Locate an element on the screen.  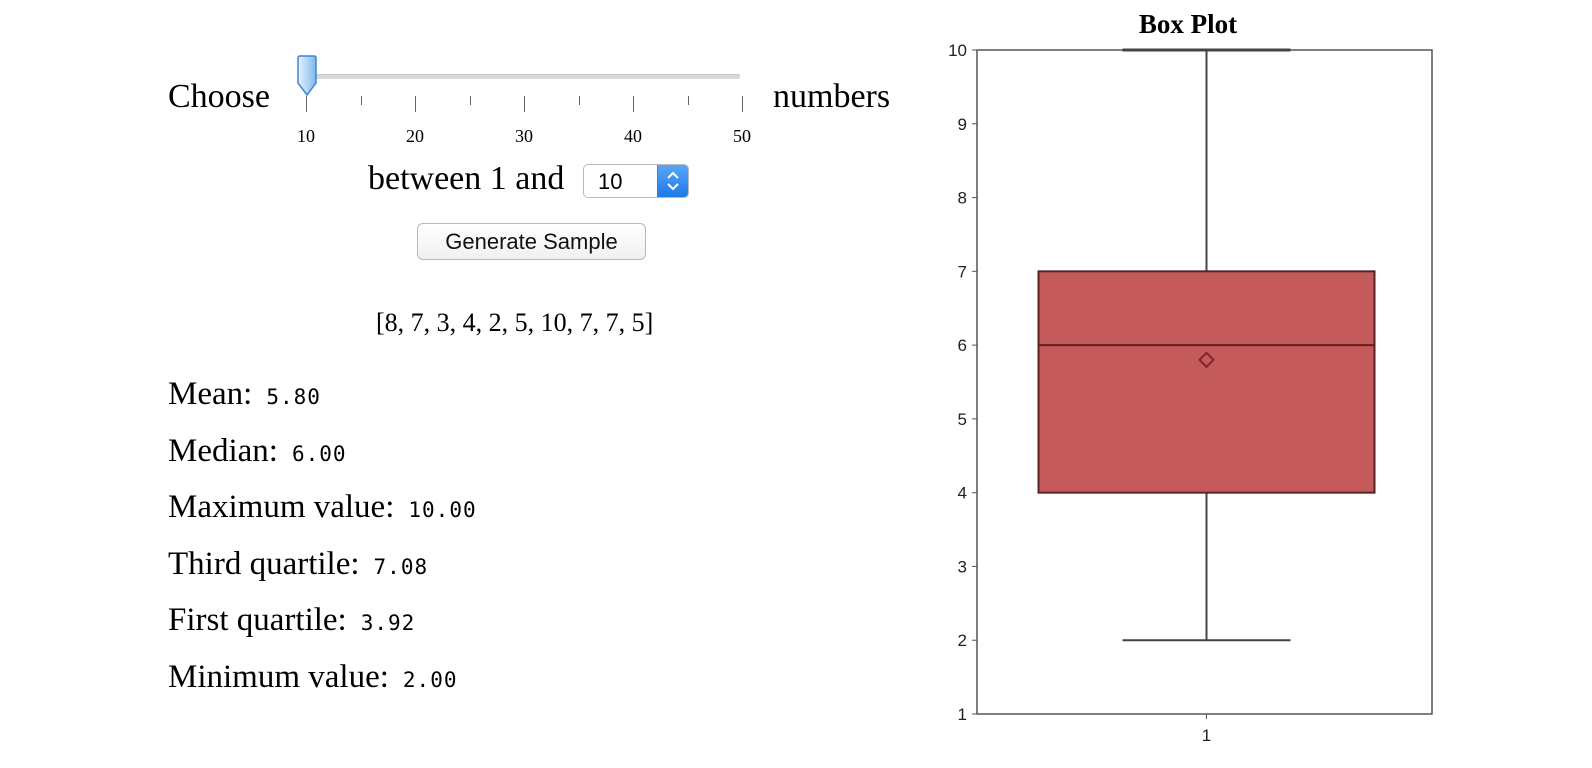
choose-label: Choose is located at coordinates (219, 96).